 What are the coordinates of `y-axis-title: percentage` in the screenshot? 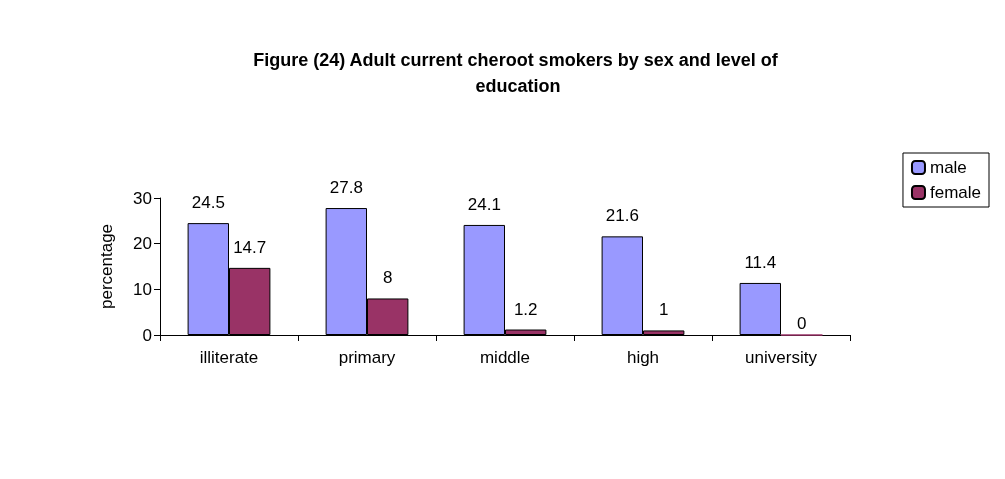 It's located at (106, 266).